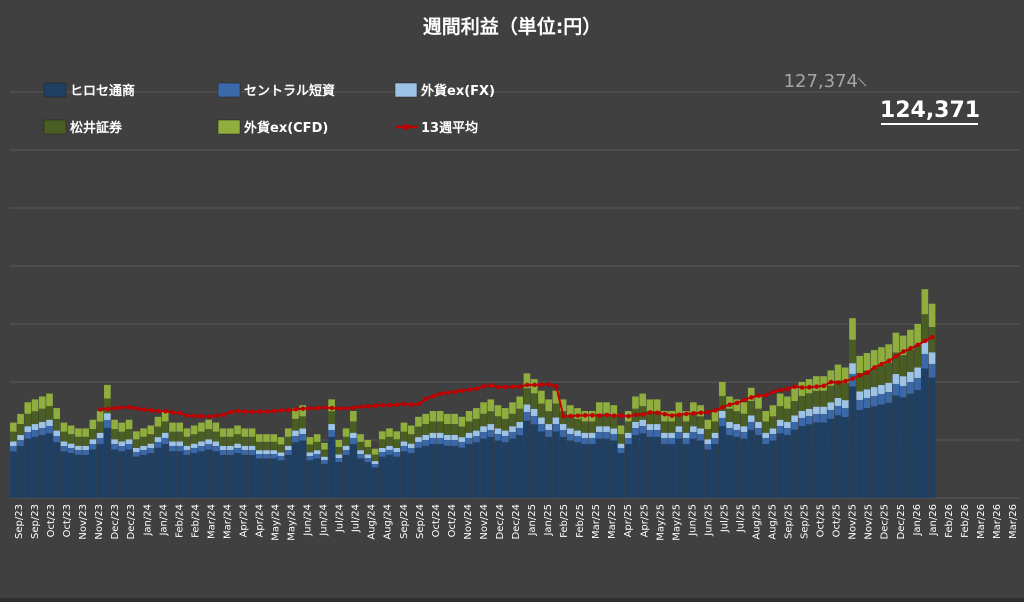 The image size is (1024, 602). What do you see at coordinates (449, 128) in the screenshot?
I see `legend-label: 13週平均` at bounding box center [449, 128].